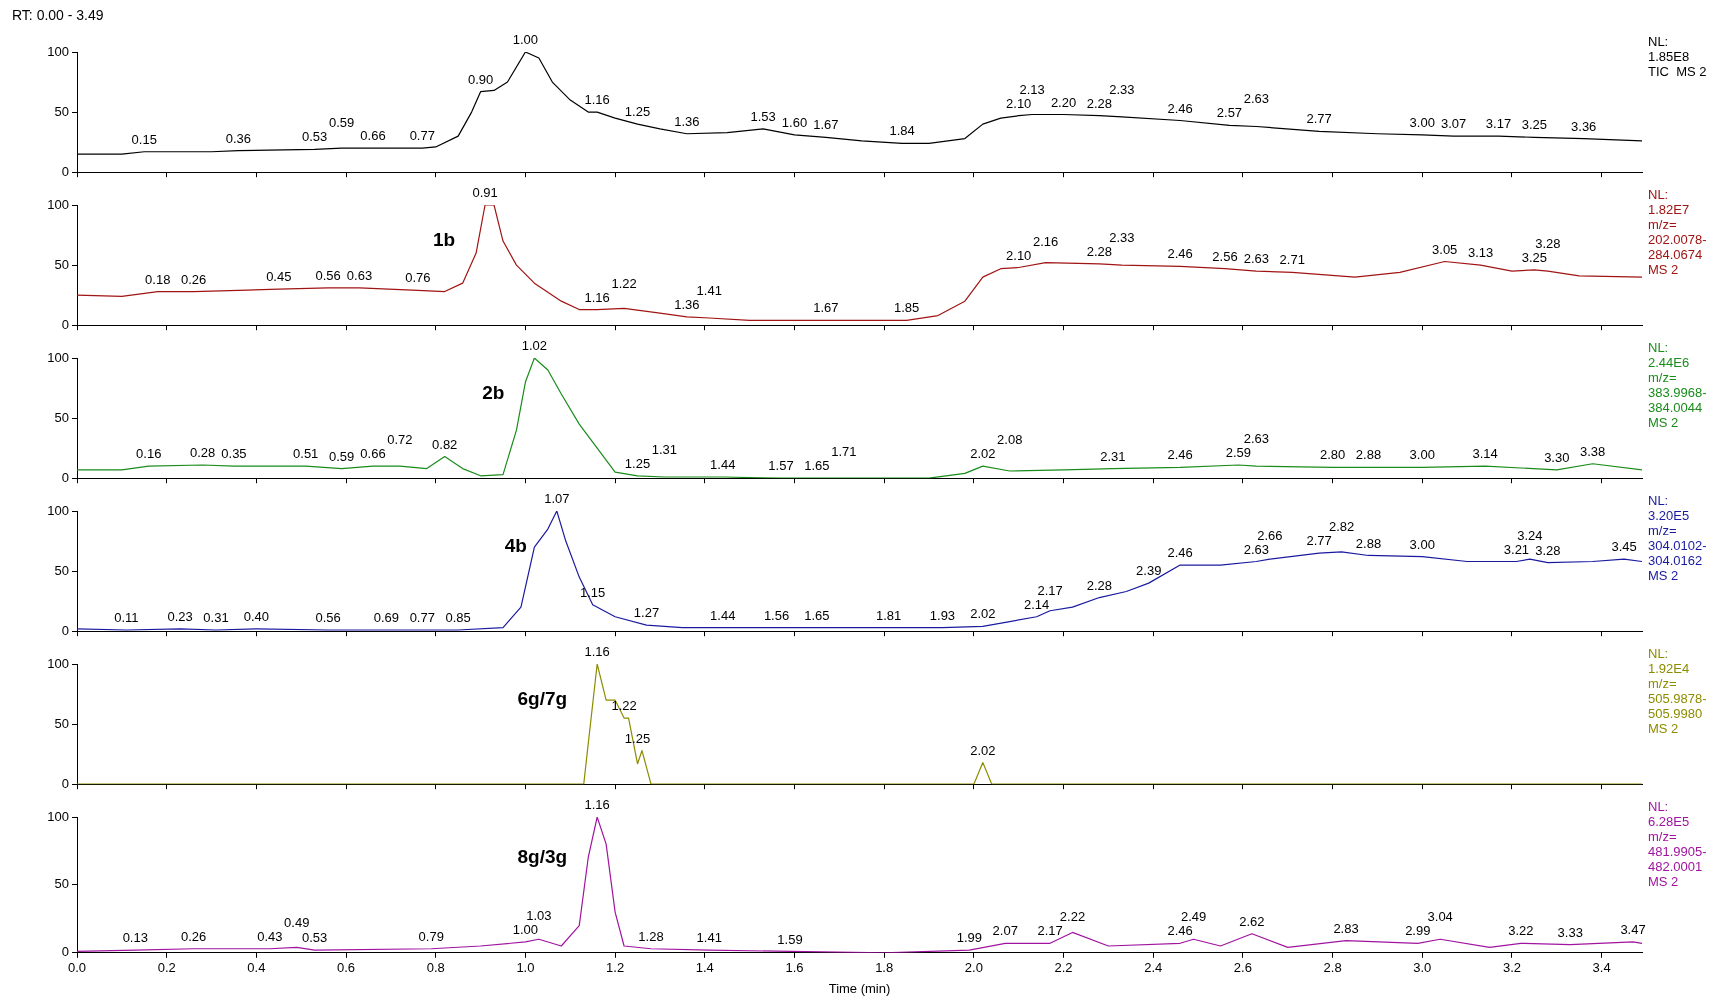 This screenshot has height=1001, width=1720. I want to click on annotation: 1.00, so click(525, 930).